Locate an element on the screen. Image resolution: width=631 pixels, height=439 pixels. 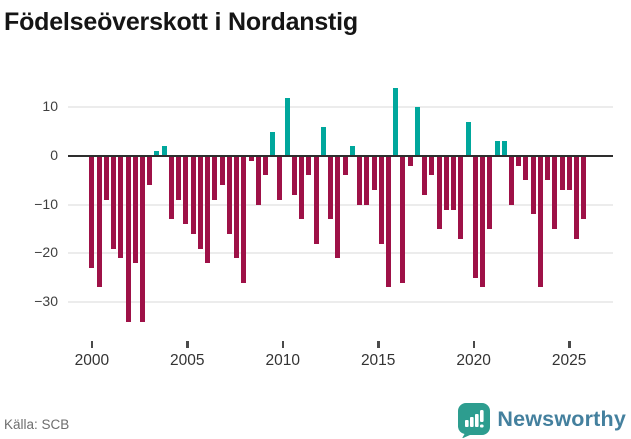
zero-axis-line is located at coordinates (340, 156).